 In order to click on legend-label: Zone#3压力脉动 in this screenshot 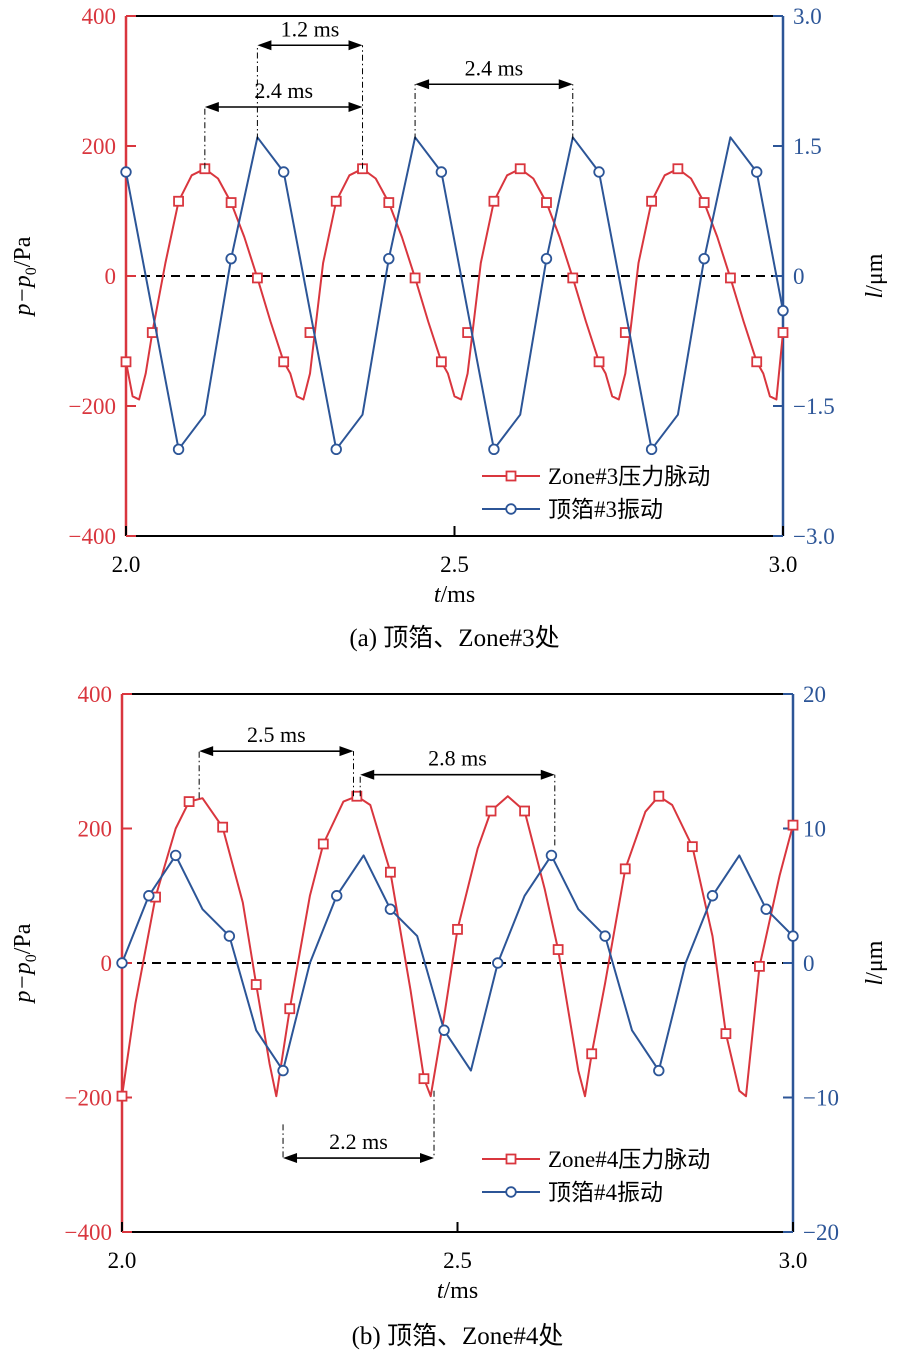, I will do `click(629, 476)`.